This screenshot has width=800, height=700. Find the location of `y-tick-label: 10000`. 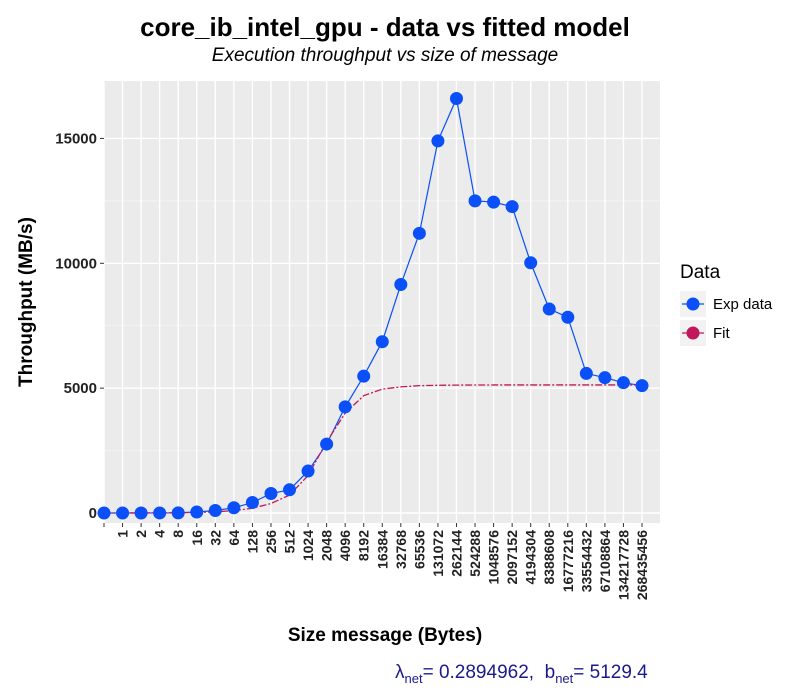

y-tick-label: 10000 is located at coordinates (76, 263).